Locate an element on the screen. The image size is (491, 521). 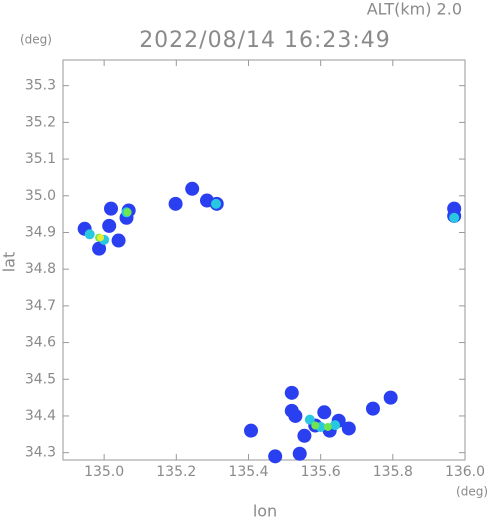
y-tick-label: 34.8 is located at coordinates (40, 269).